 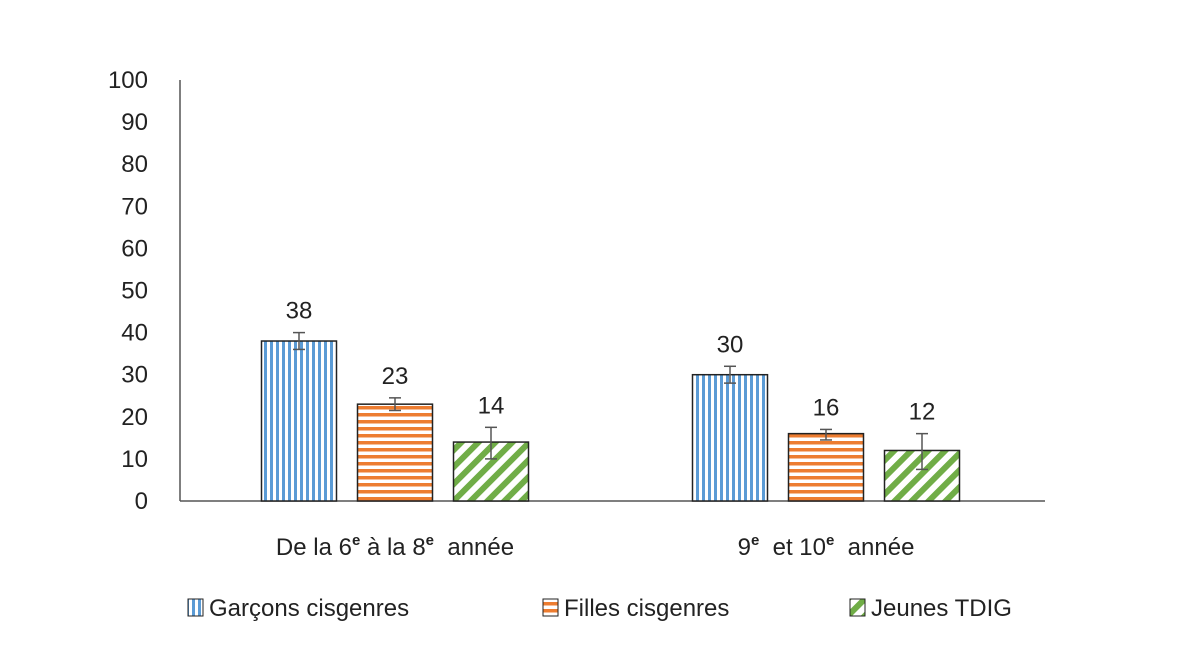 I want to click on legend-item: Jeunes TDIG, so click(x=930, y=608).